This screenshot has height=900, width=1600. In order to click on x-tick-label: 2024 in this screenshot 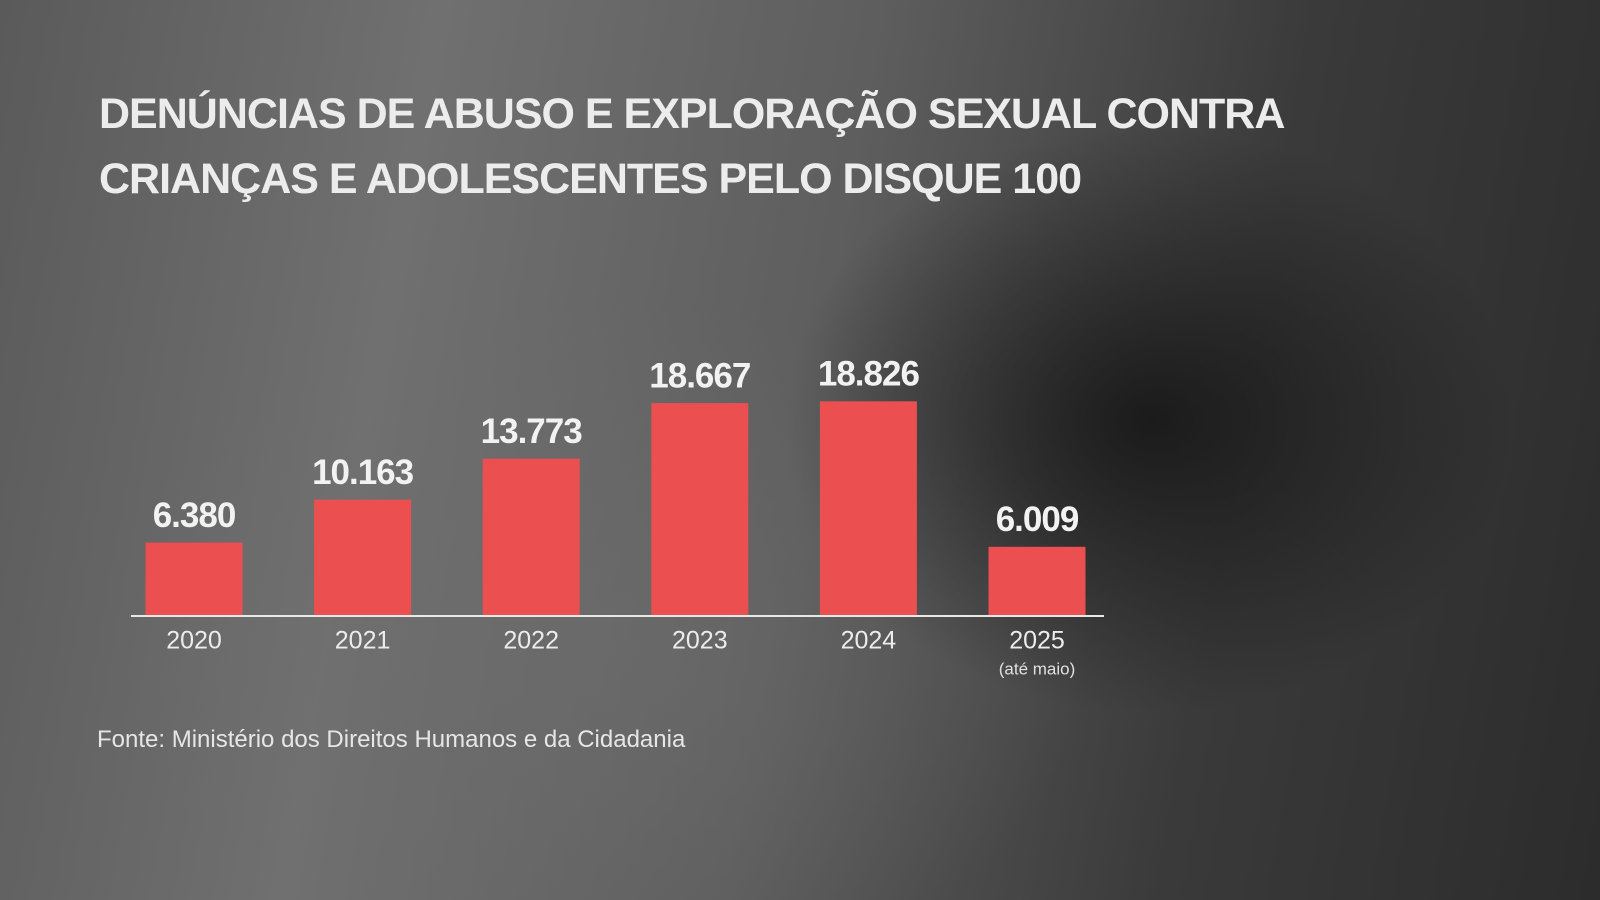, I will do `click(869, 641)`.